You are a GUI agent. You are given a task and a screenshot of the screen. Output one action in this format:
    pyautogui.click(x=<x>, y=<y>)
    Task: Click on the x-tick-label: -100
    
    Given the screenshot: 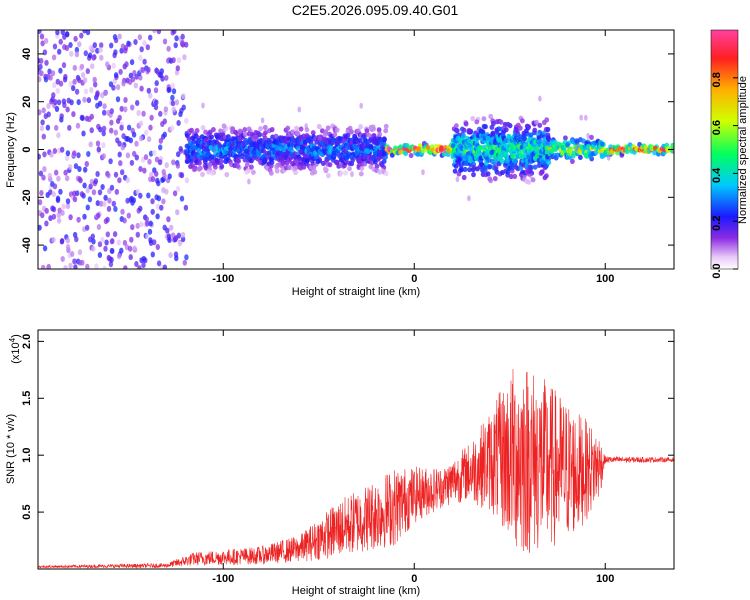 What is the action you would take?
    pyautogui.click(x=223, y=279)
    